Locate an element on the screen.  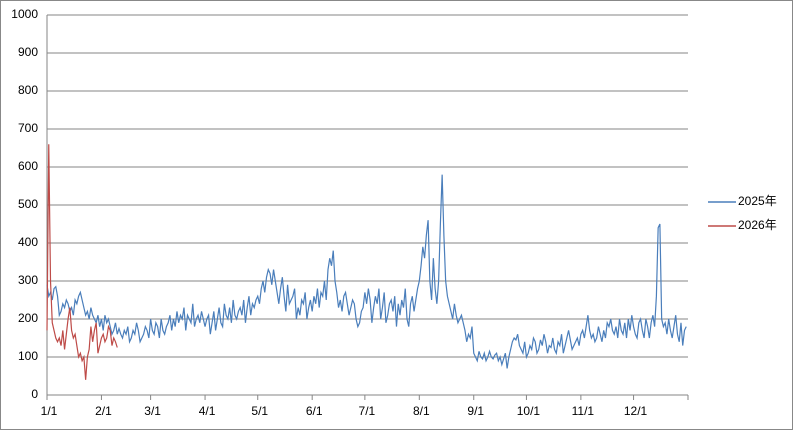
y-tick-label: 500 is located at coordinates (28, 204).